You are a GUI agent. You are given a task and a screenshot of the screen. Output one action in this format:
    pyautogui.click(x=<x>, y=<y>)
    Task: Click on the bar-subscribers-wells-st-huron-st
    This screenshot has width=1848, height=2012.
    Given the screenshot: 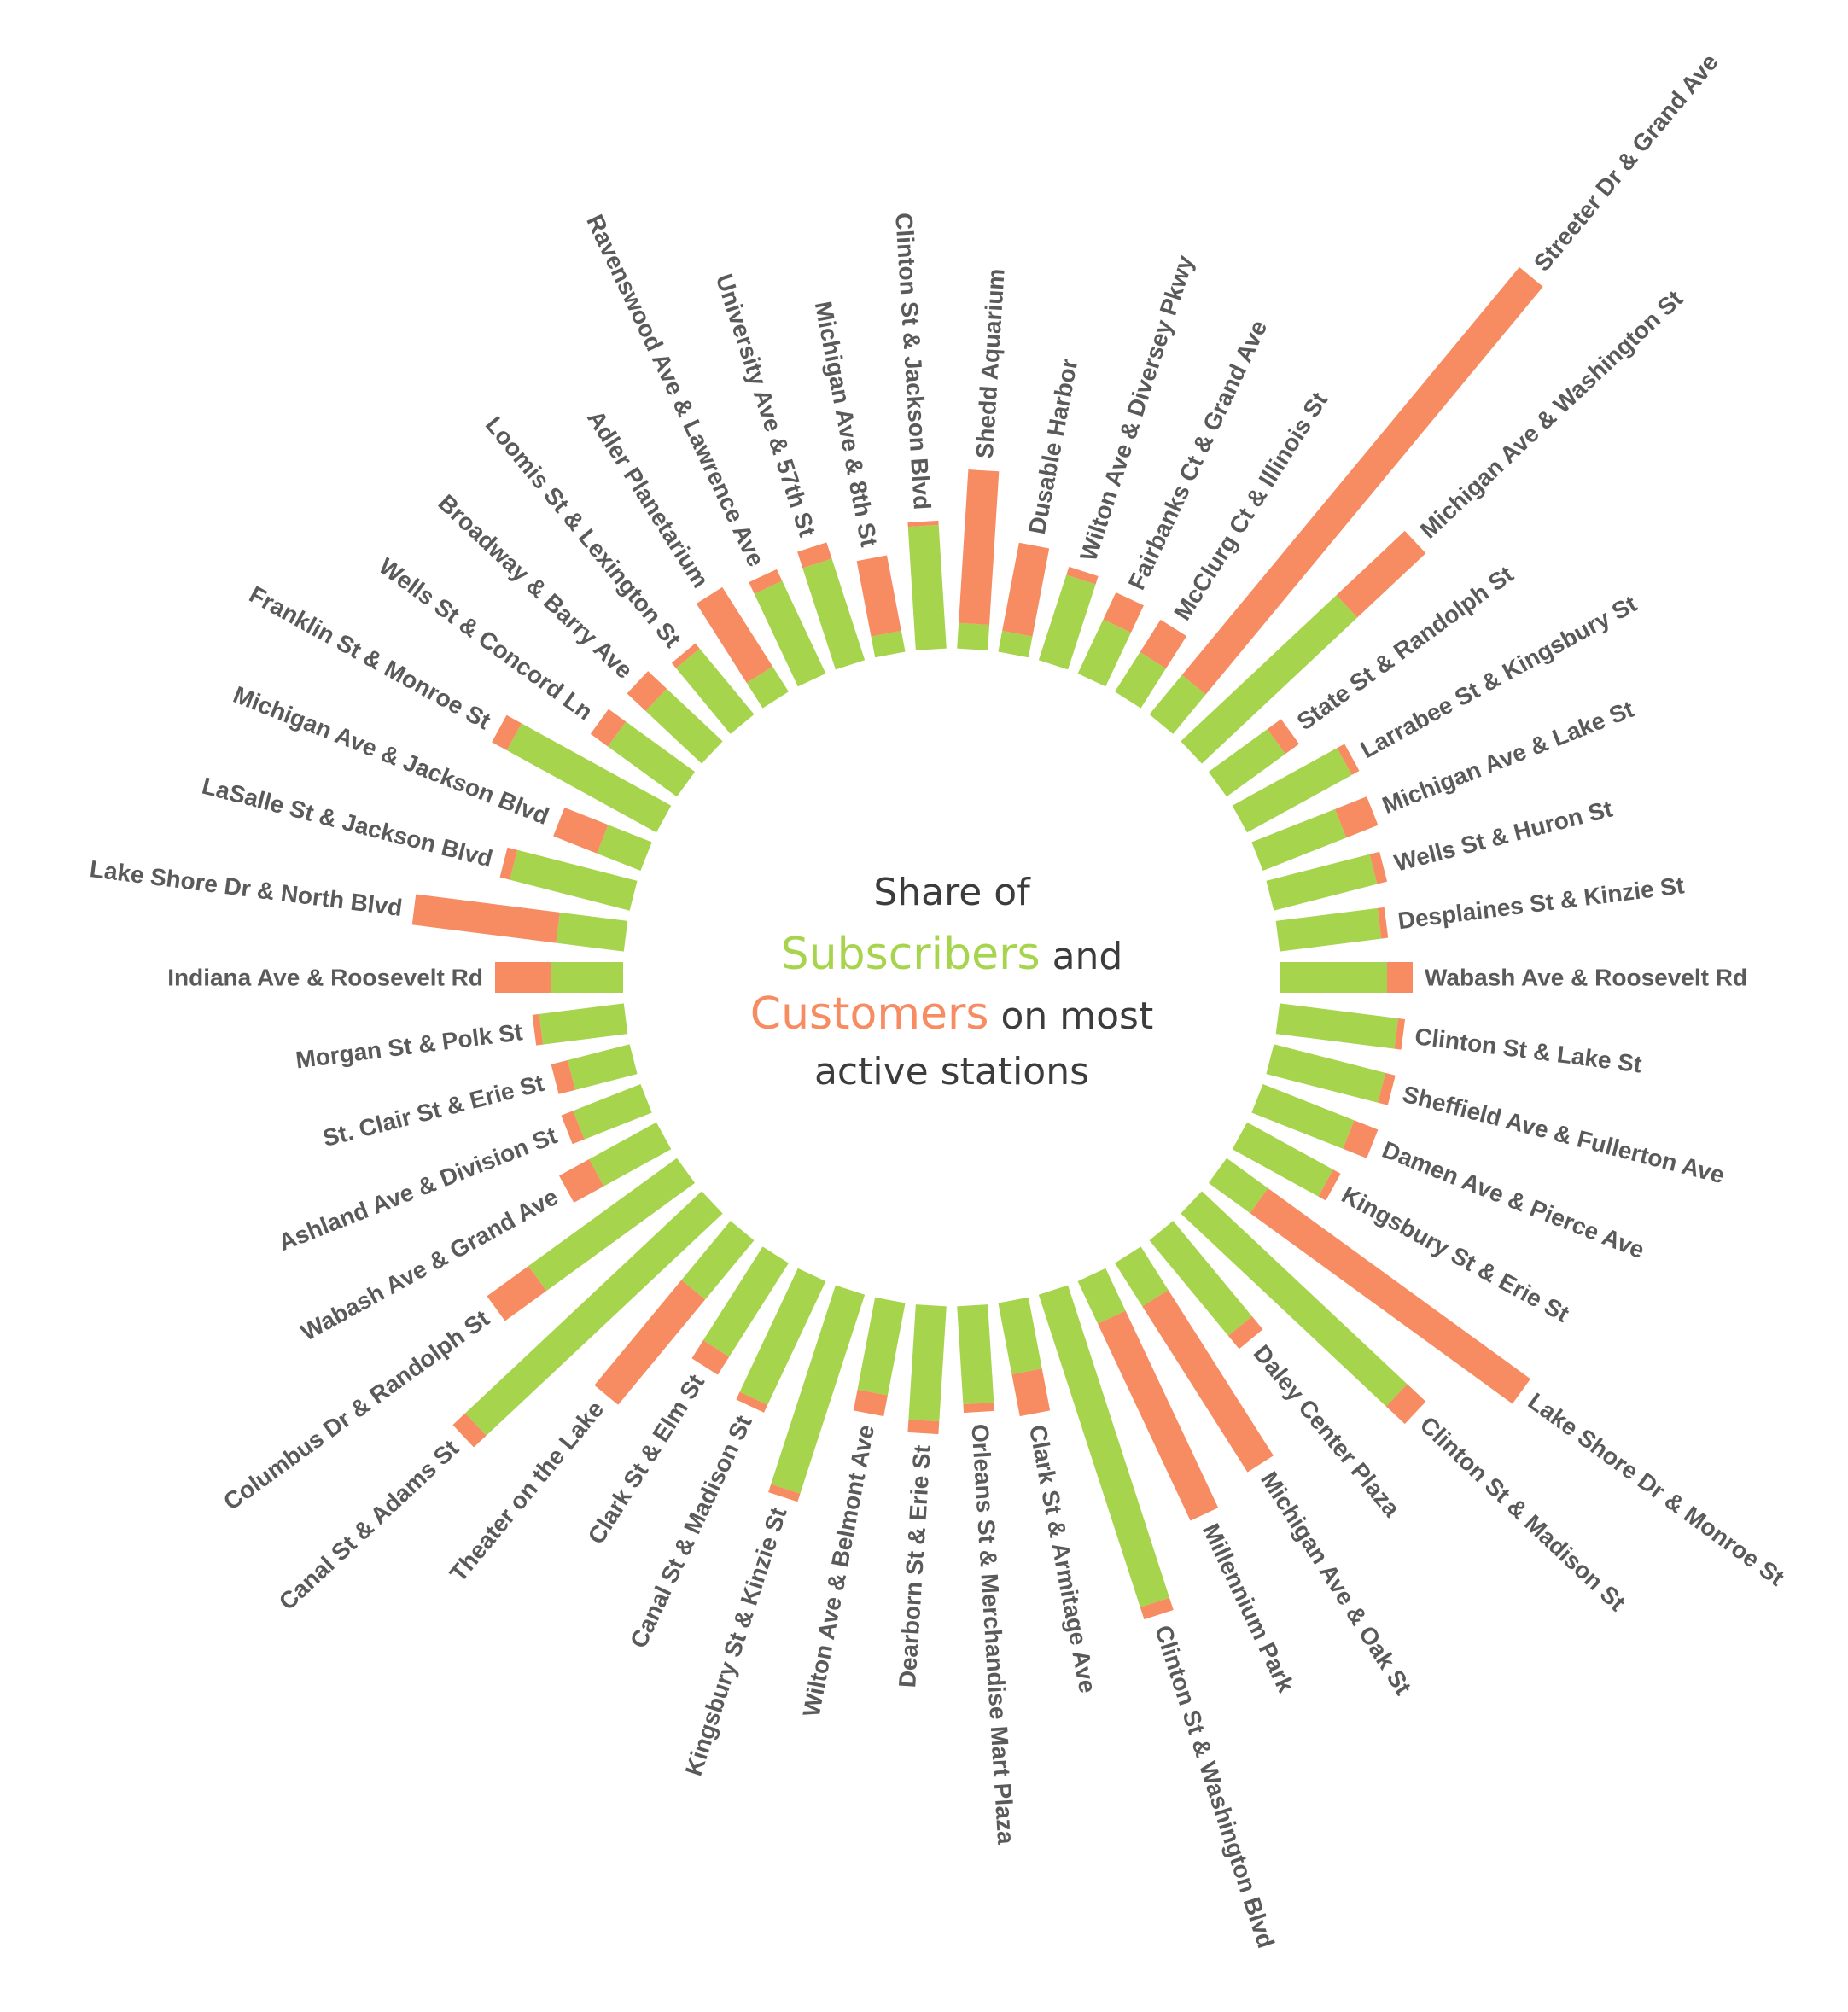 What is the action you would take?
    pyautogui.click(x=1322, y=882)
    